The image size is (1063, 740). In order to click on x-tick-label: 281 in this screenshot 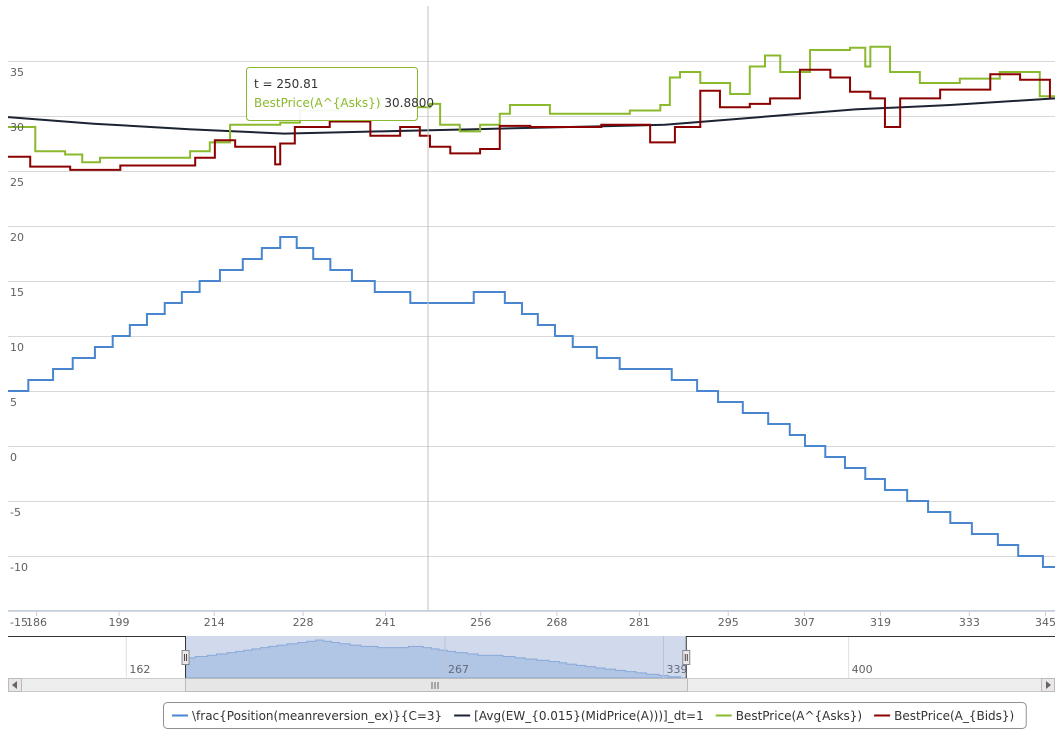, I will do `click(639, 622)`.